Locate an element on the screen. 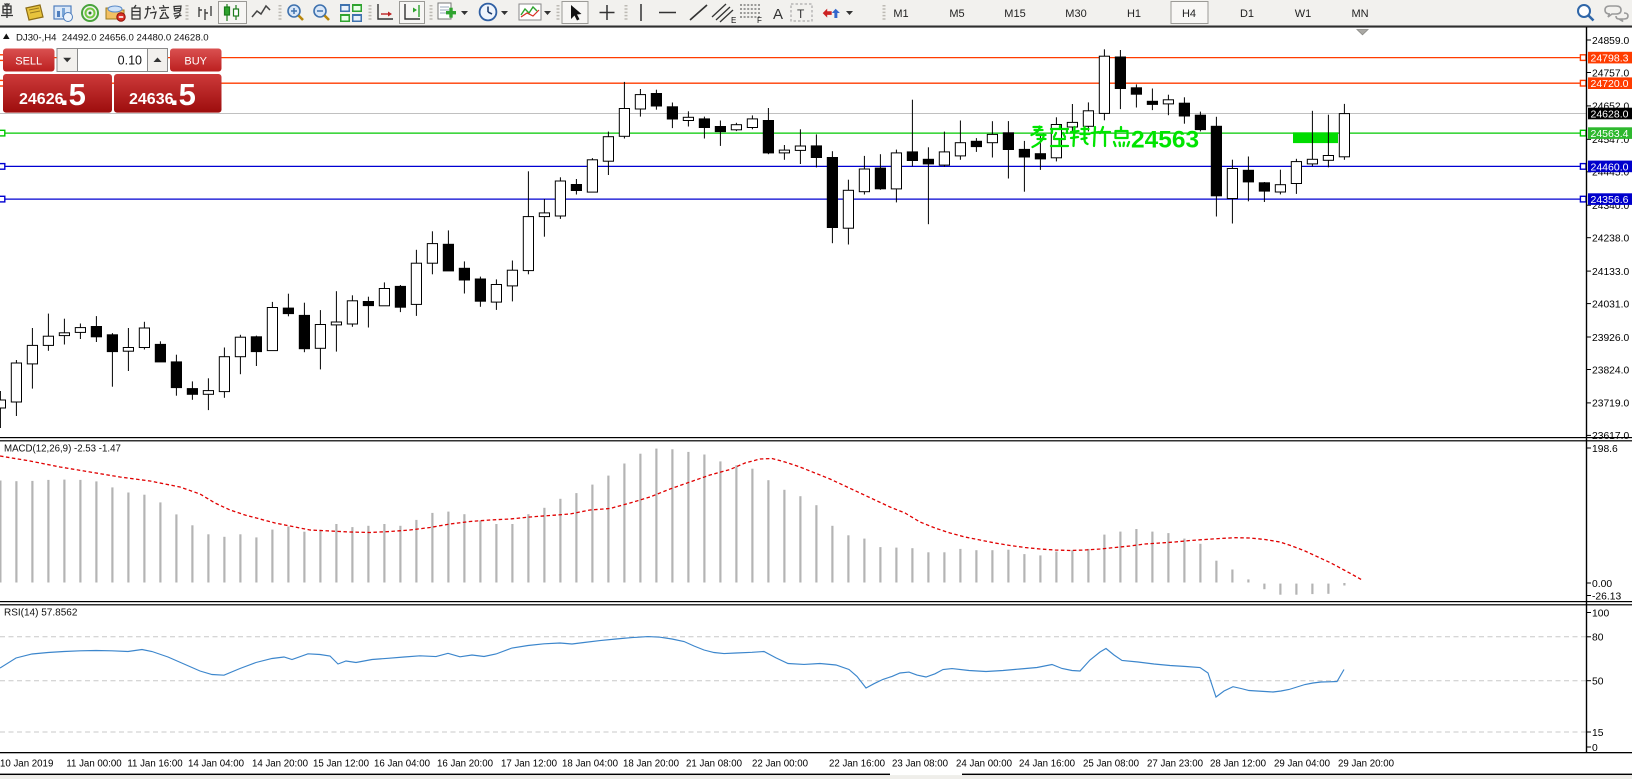 Image resolution: width=1632 pixels, height=779 pixels. svg-text: 24445.0 is located at coordinates (1610, 173).